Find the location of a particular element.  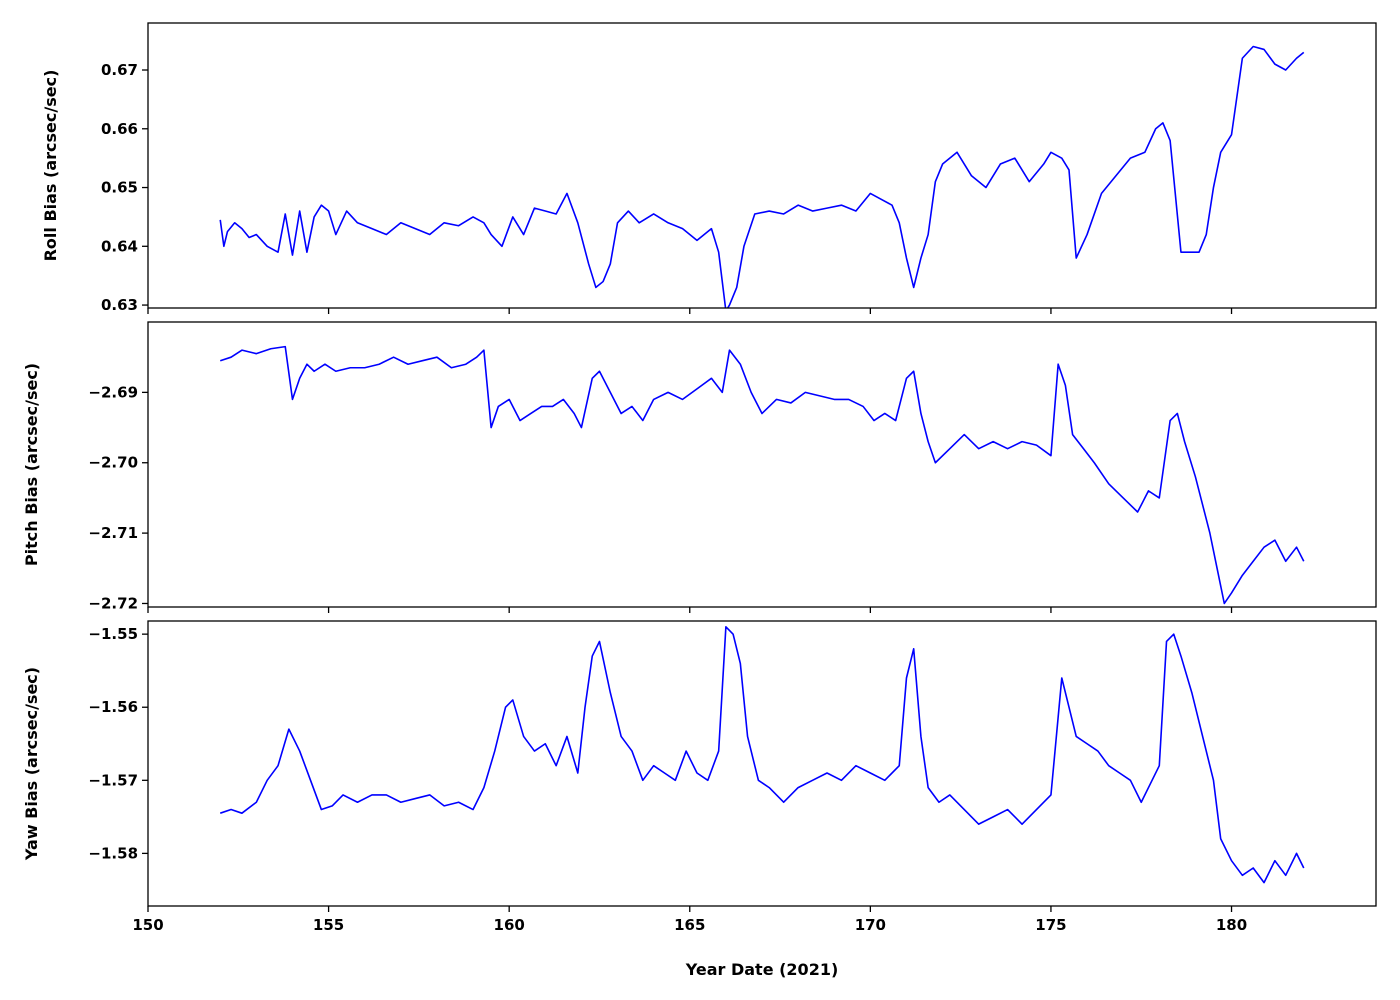

yaw-x-tick-label: 175 is located at coordinates (1050, 925).